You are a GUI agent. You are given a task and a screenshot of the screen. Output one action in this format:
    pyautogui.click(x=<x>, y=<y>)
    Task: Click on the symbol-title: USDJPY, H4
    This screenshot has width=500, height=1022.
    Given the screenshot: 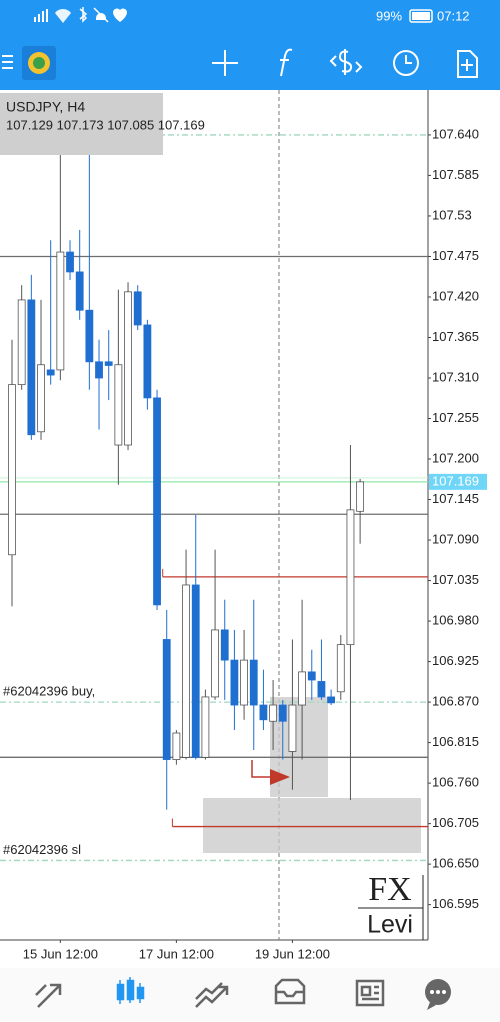 What is the action you would take?
    pyautogui.click(x=45, y=107)
    